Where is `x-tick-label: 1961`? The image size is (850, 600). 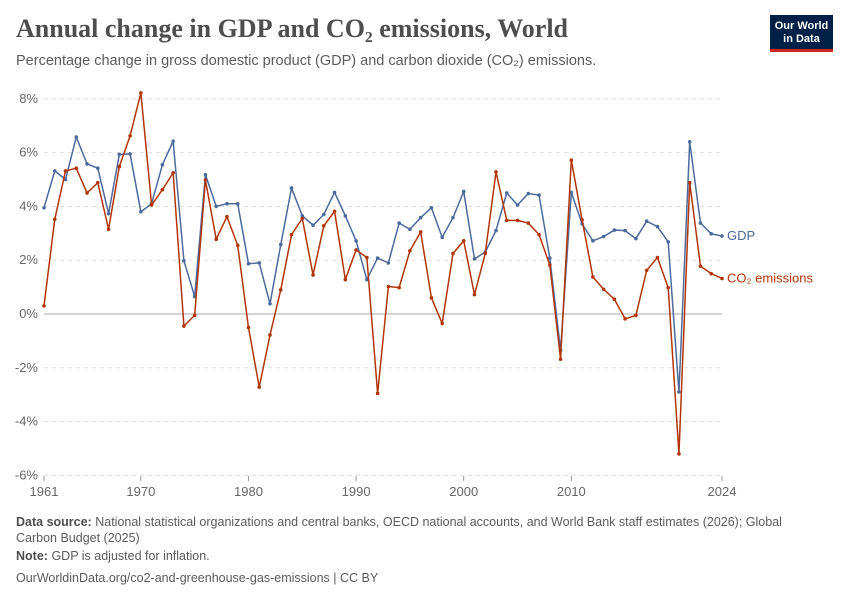
x-tick-label: 1961 is located at coordinates (44, 491).